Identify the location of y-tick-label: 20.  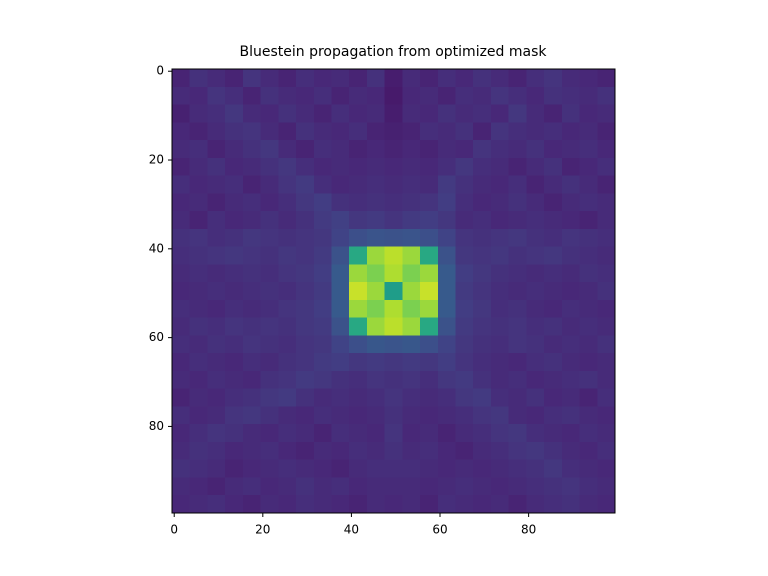
(156, 160).